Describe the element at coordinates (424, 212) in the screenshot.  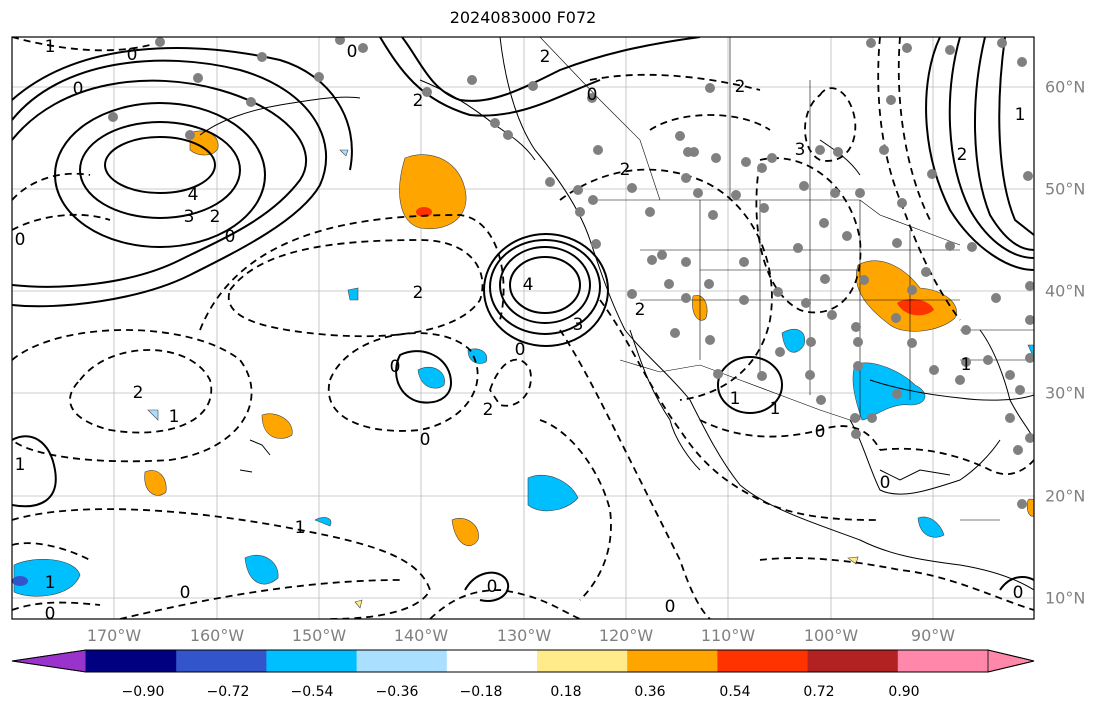
I see `positive-anomaly-core` at that location.